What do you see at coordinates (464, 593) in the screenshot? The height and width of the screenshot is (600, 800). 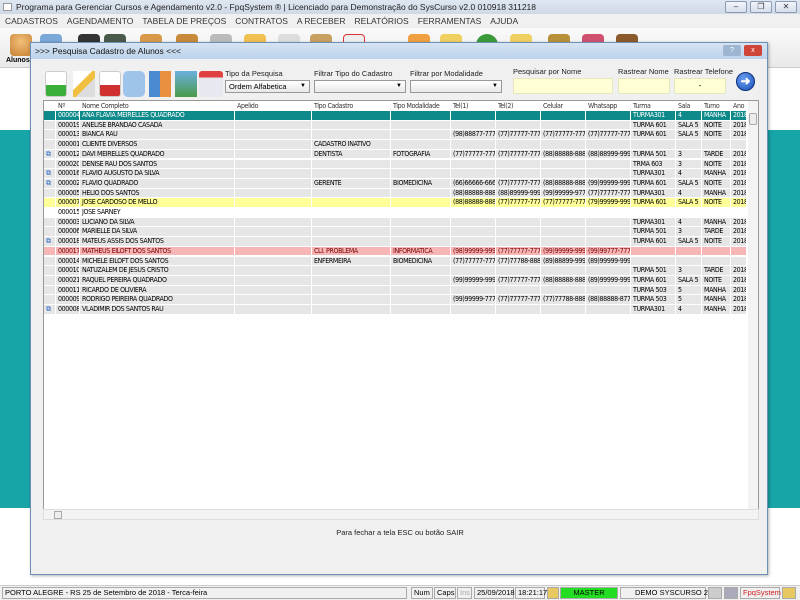 I see `status-ins: Ins` at bounding box center [464, 593].